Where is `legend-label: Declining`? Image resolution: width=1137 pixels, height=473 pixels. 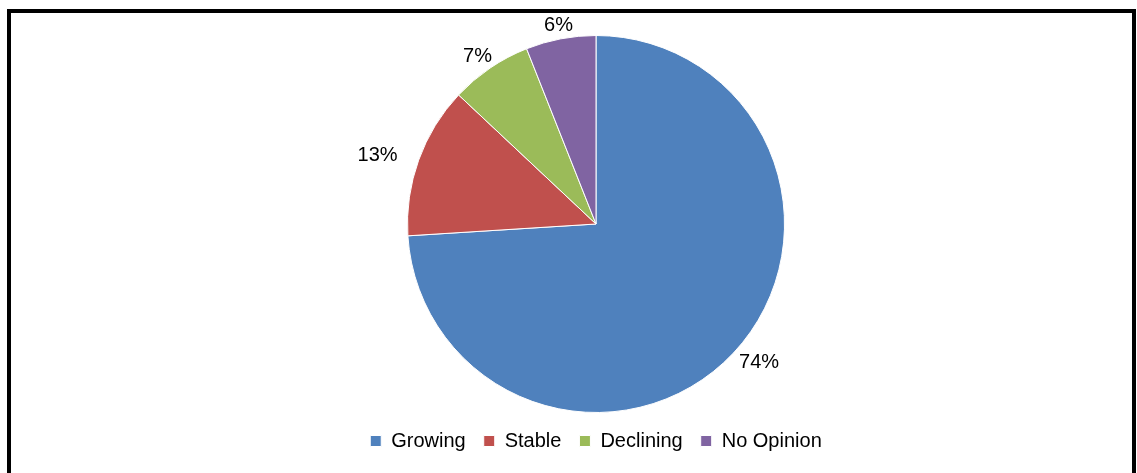
legend-label: Declining is located at coordinates (641, 439).